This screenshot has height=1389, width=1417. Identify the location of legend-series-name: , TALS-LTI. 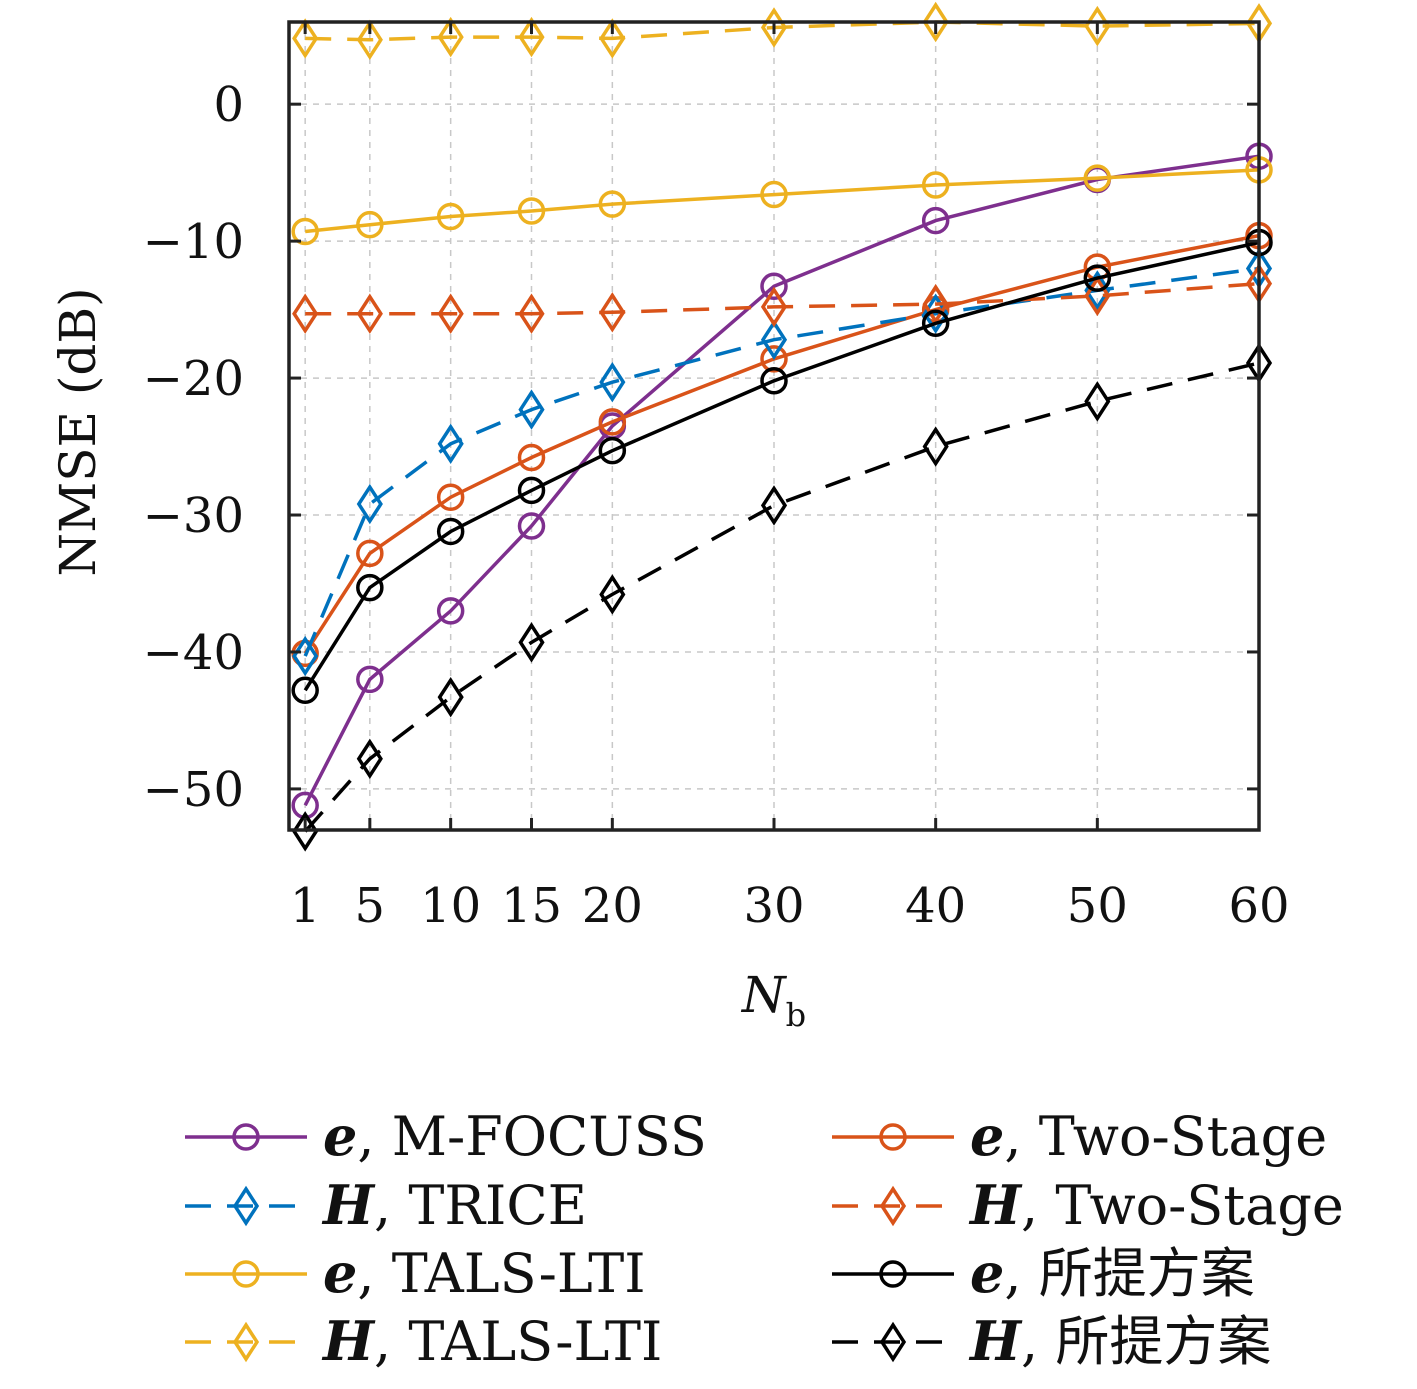
(518, 1341).